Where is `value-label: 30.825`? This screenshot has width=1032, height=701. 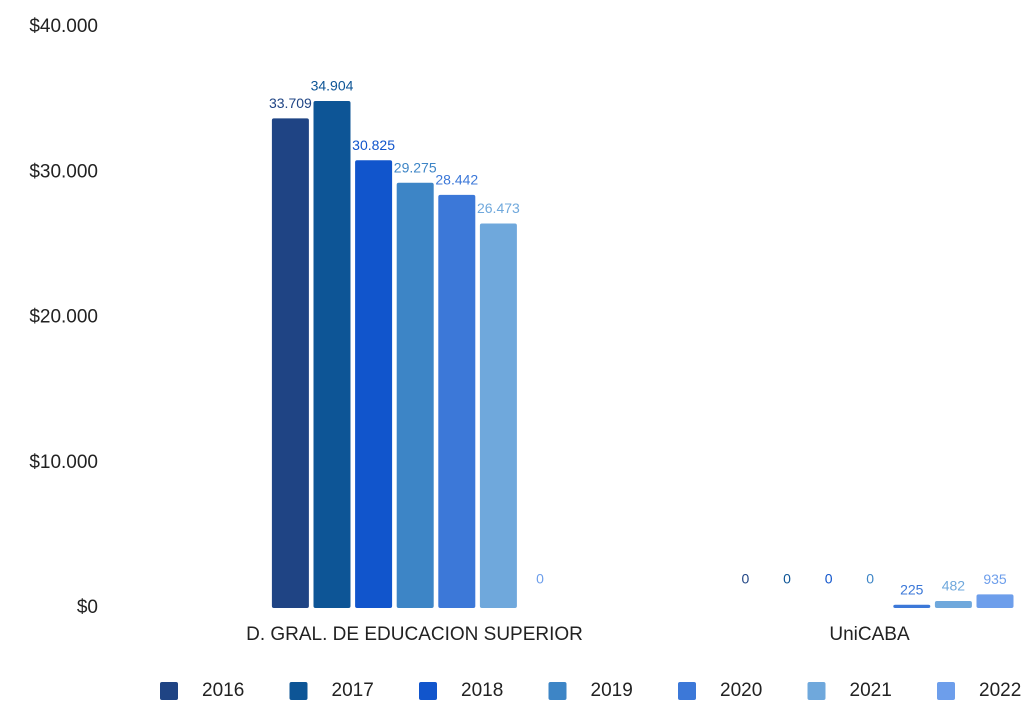
value-label: 30.825 is located at coordinates (373, 145).